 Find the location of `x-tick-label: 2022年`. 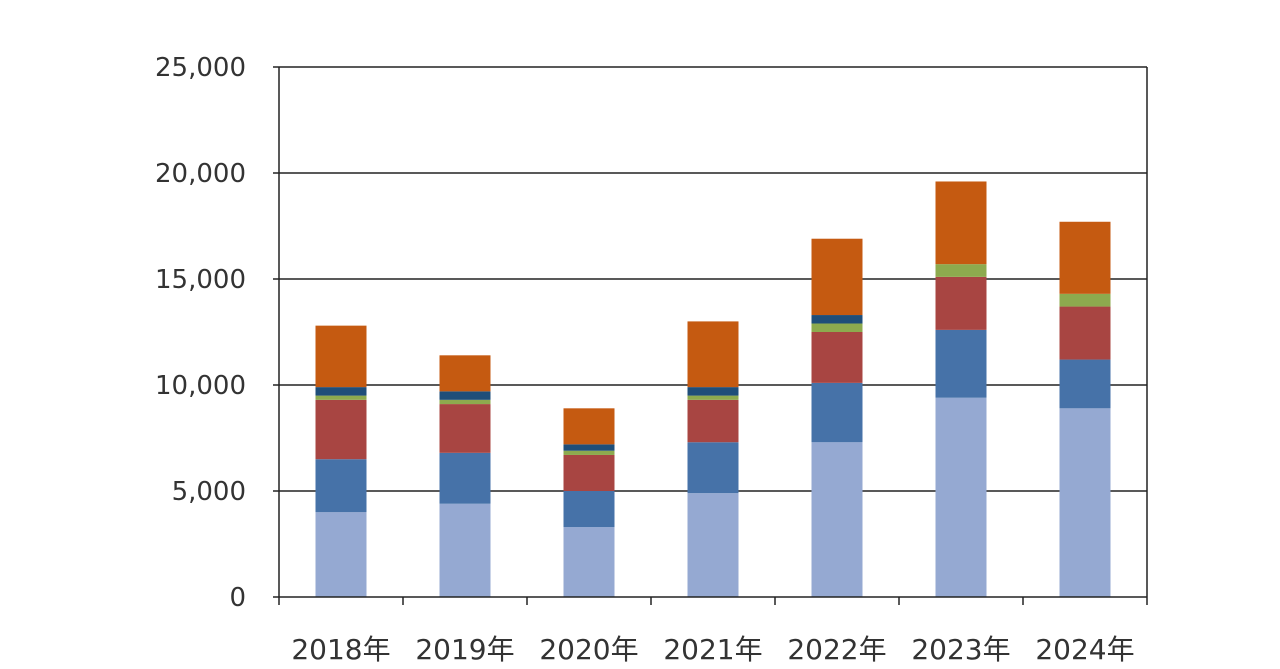

x-tick-label: 2022年 is located at coordinates (836, 649).